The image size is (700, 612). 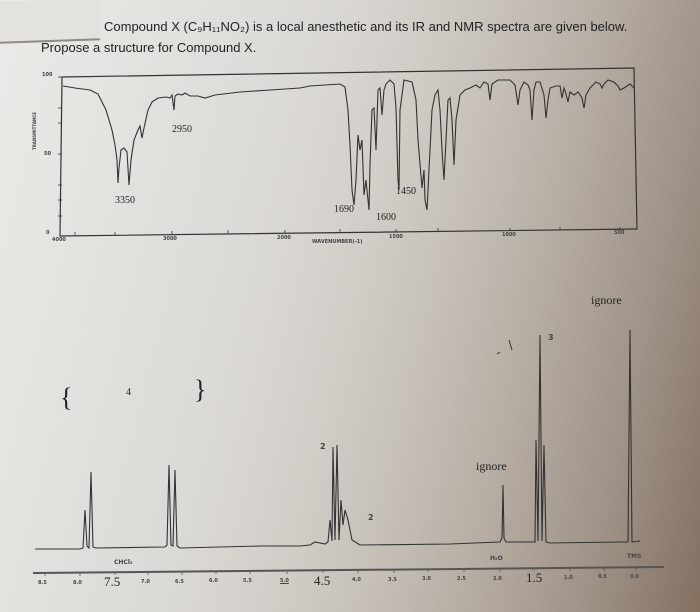 I want to click on nmr-xtick-8.5: 8.5, so click(x=42, y=583).